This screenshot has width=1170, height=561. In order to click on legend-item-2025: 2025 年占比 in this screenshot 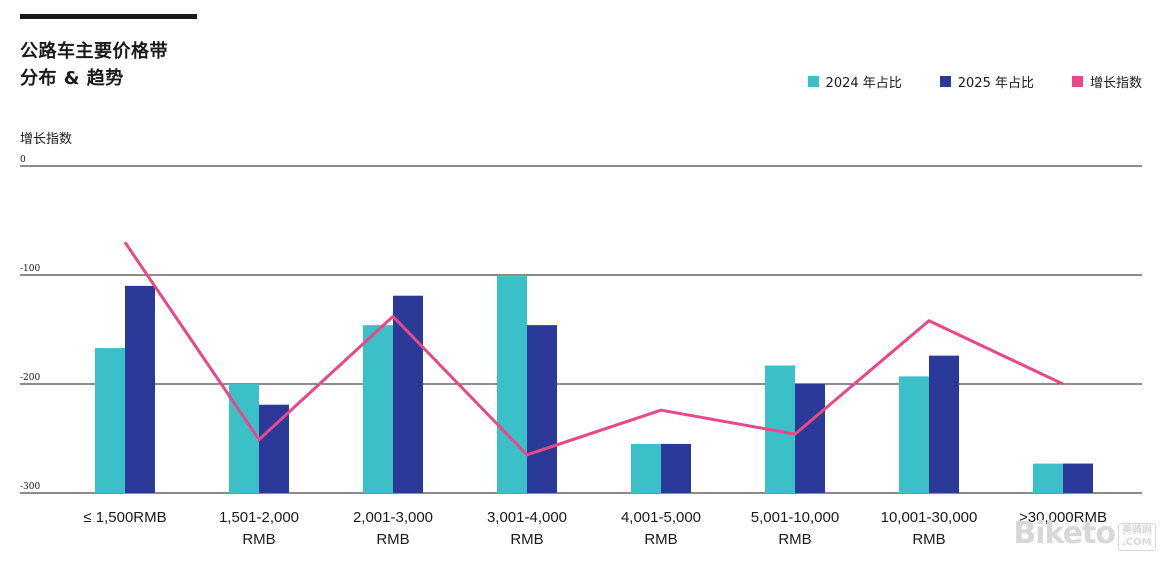, I will do `click(986, 81)`.